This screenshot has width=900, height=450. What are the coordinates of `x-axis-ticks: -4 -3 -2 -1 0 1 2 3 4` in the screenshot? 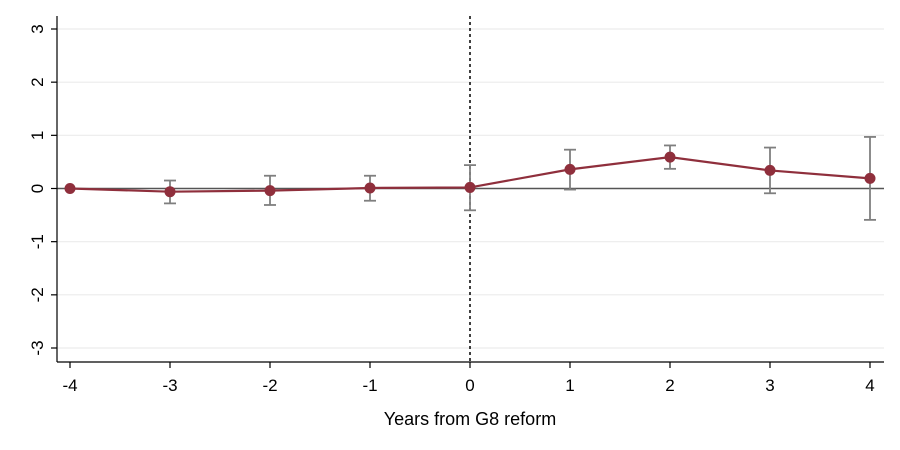 It's located at (468, 378).